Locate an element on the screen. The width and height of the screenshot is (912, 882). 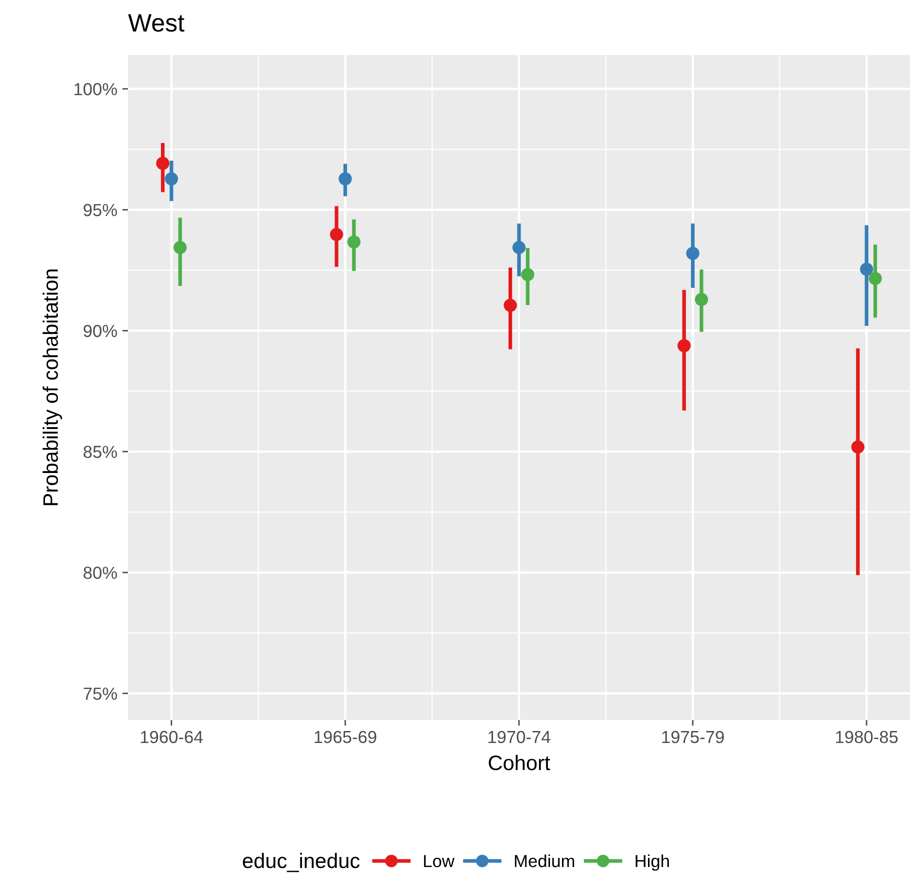
y-tick-label: 100% is located at coordinates (95, 89).